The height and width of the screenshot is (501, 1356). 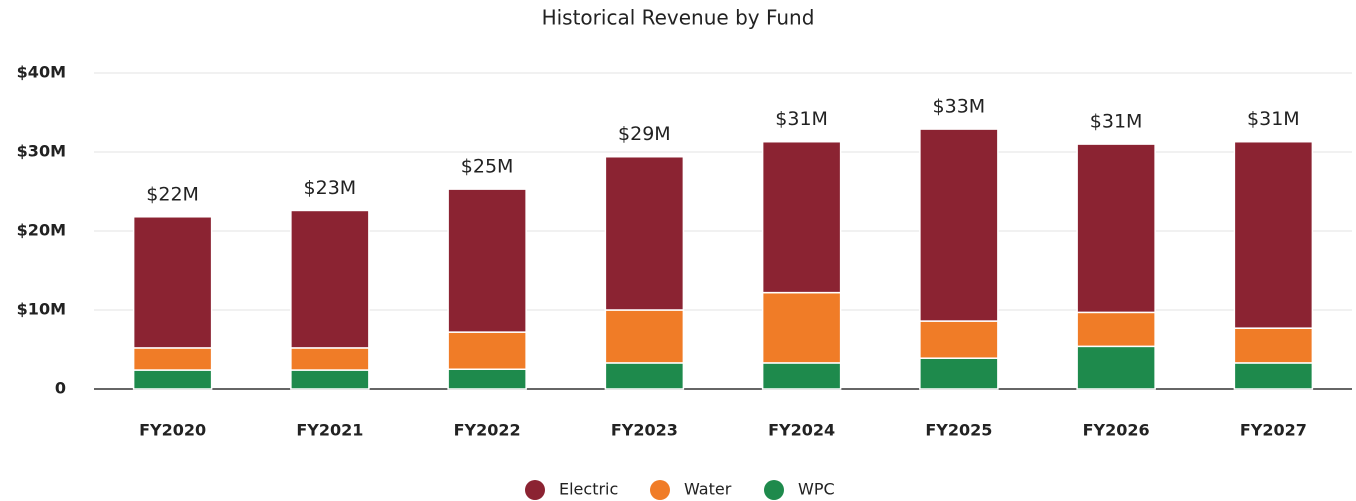 I want to click on total-label: $23M, so click(x=330, y=188).